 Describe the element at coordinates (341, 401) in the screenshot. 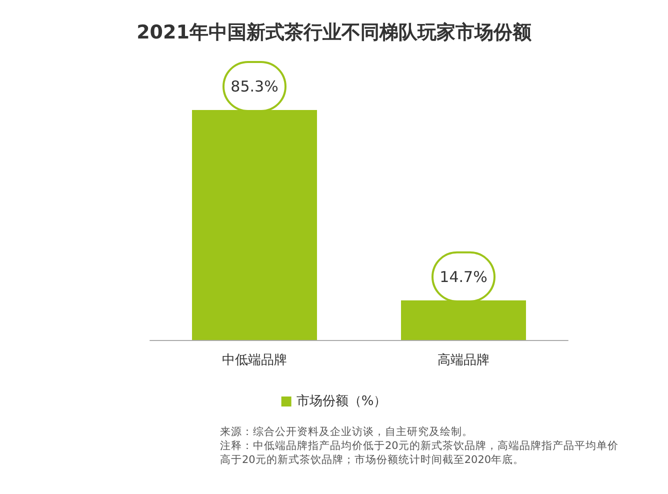

I see `legend-label: 市场份额（%）` at that location.